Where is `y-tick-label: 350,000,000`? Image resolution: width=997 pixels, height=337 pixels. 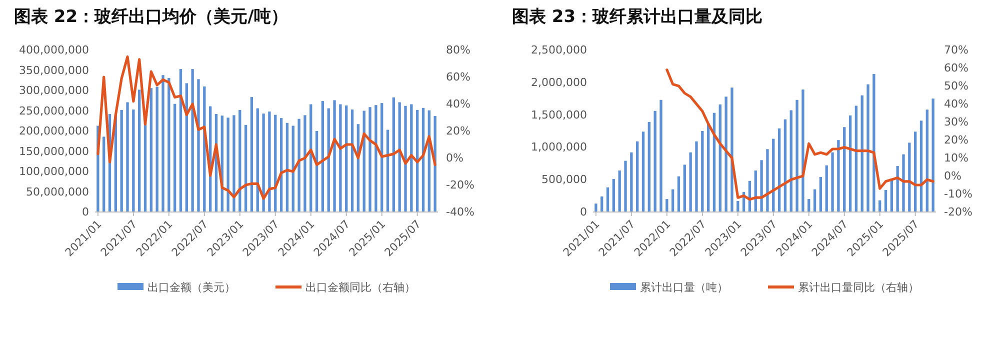 y-tick-label: 350,000,000 is located at coordinates (54, 70).